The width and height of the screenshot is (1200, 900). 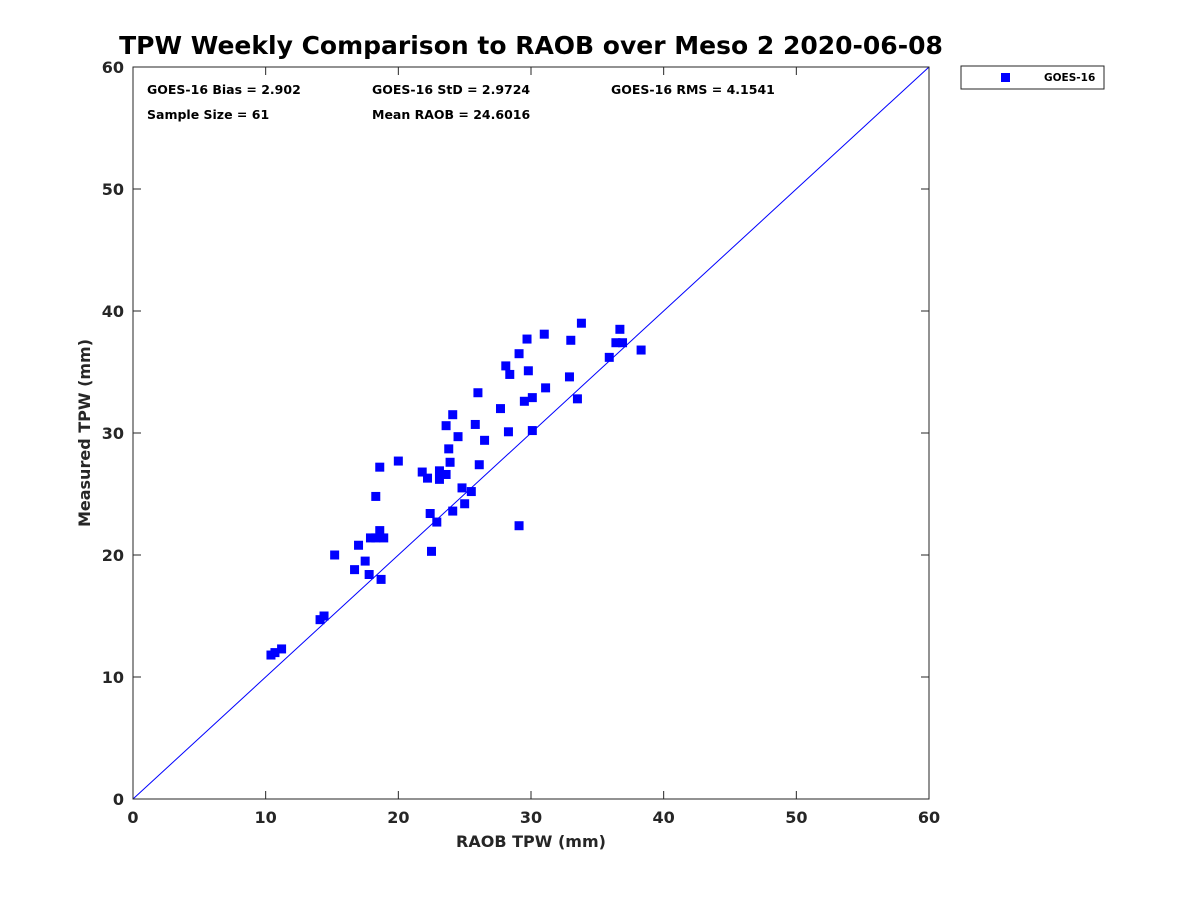 What do you see at coordinates (1069, 78) in the screenshot?
I see `legend-label-goes-16: GOES-16` at bounding box center [1069, 78].